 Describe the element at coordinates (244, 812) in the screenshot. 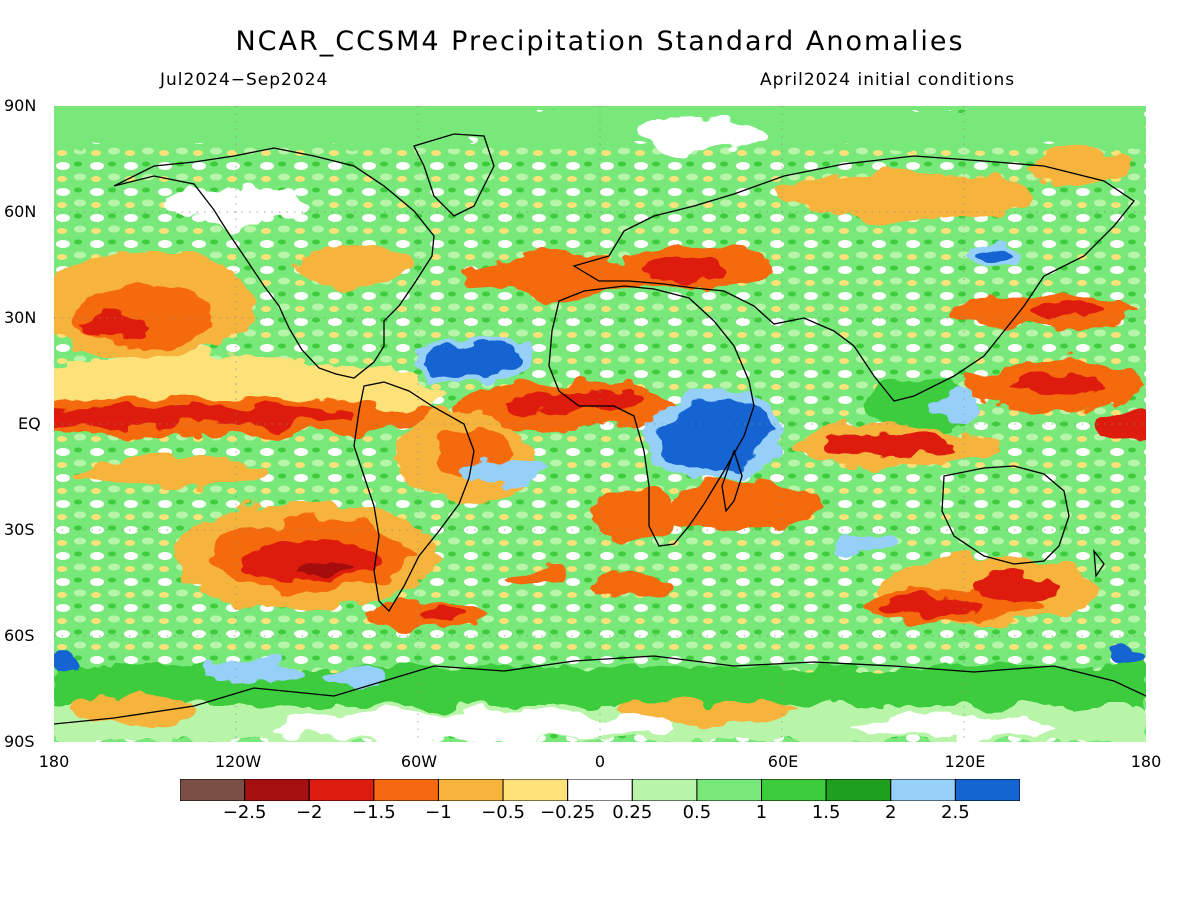

I see `colorbar-tick-label: −2.5` at that location.